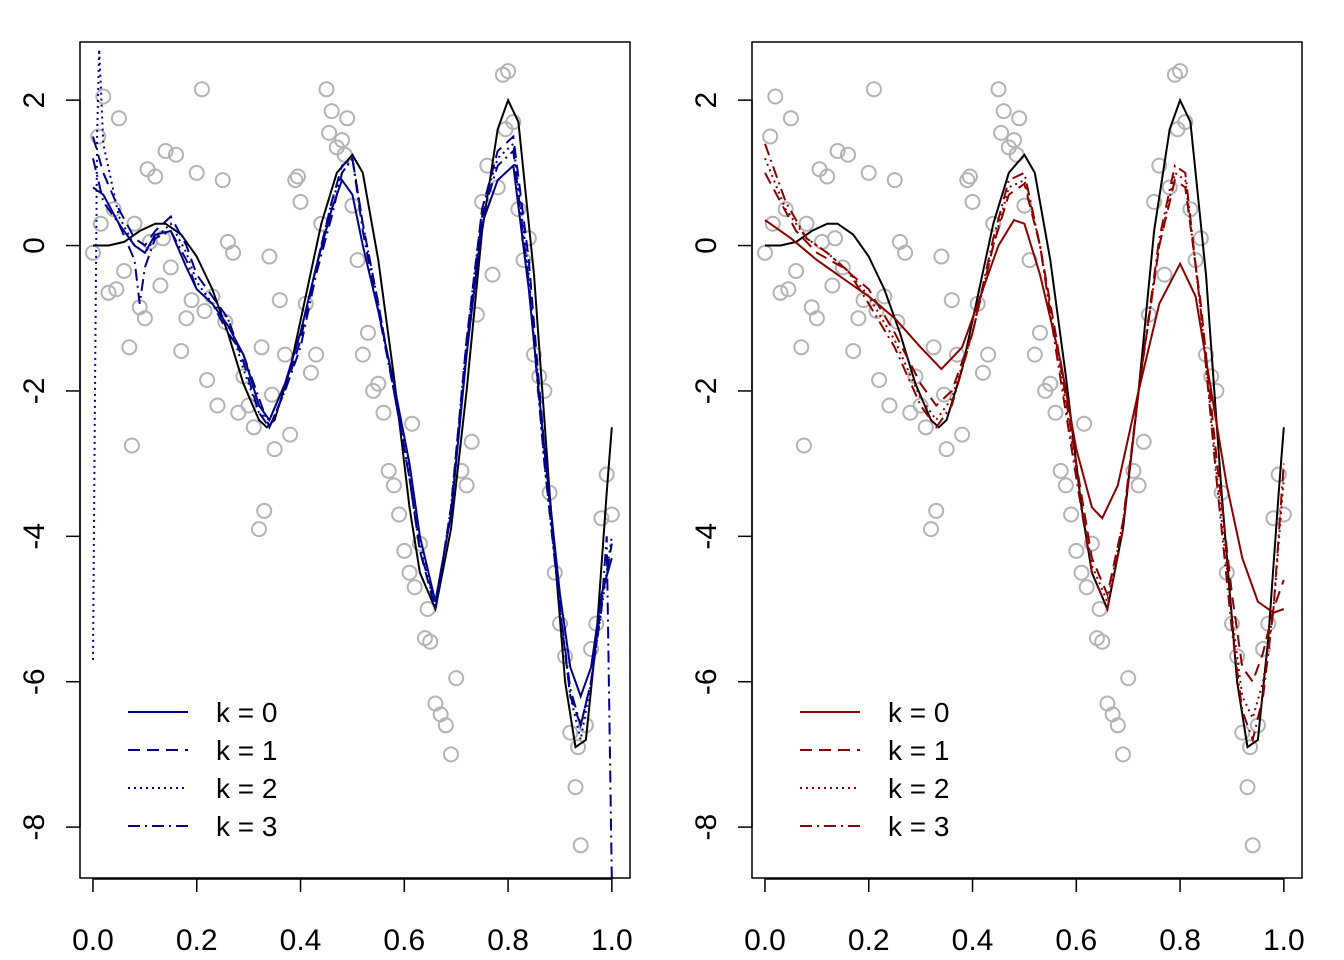 Image resolution: width=1344 pixels, height=960 pixels. Describe the element at coordinates (765, 940) in the screenshot. I see `x-tick-label: 0.0` at that location.